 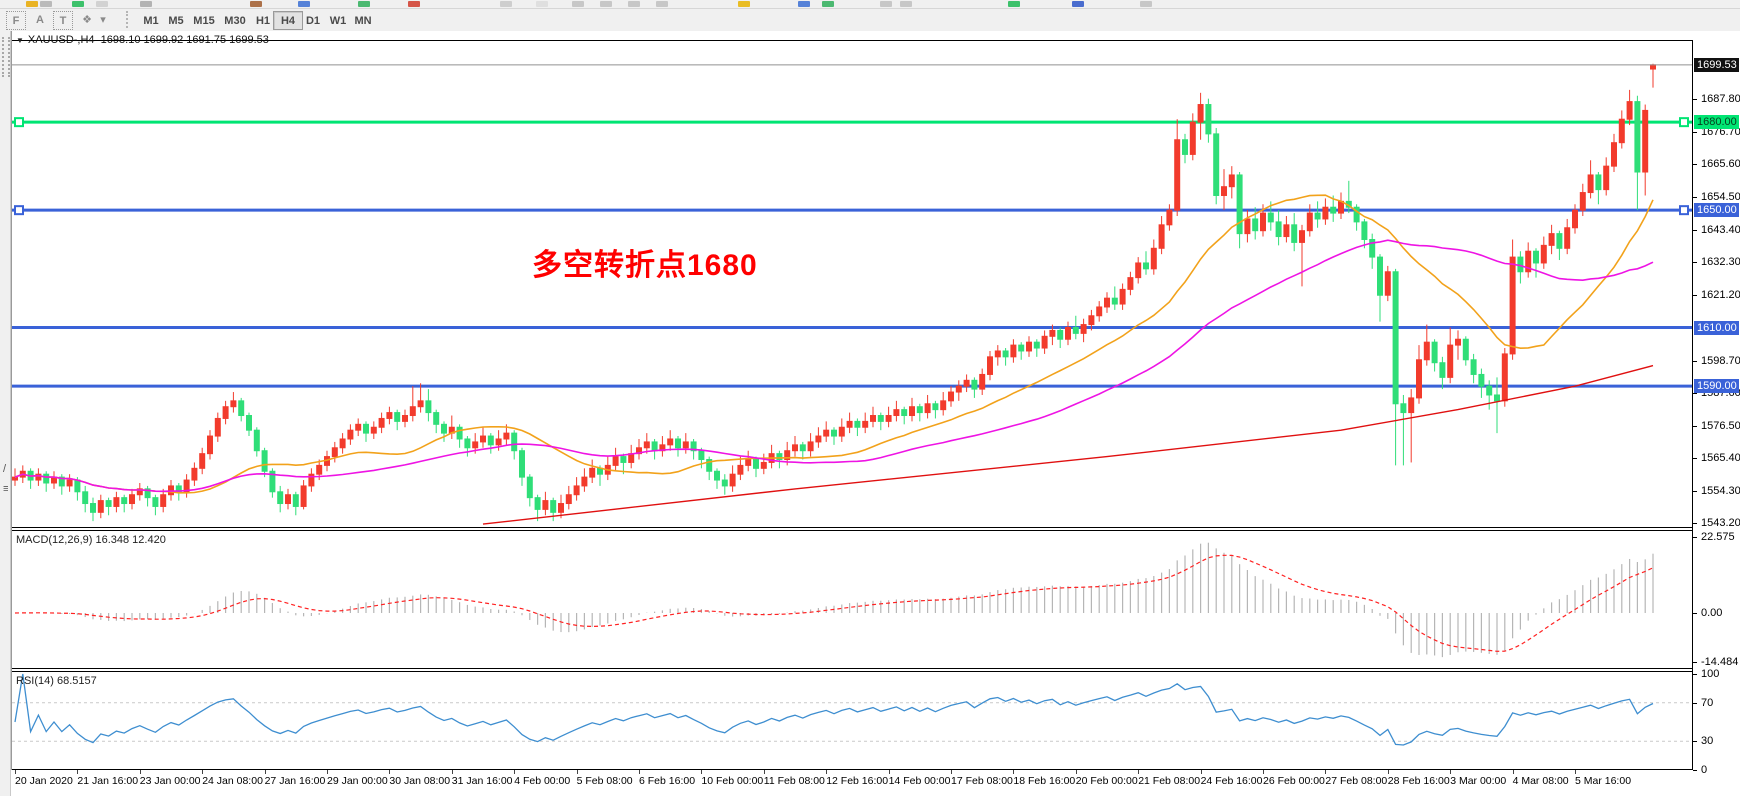 I want to click on time-tick-label: 10 Feb 00:00, so click(x=732, y=781).